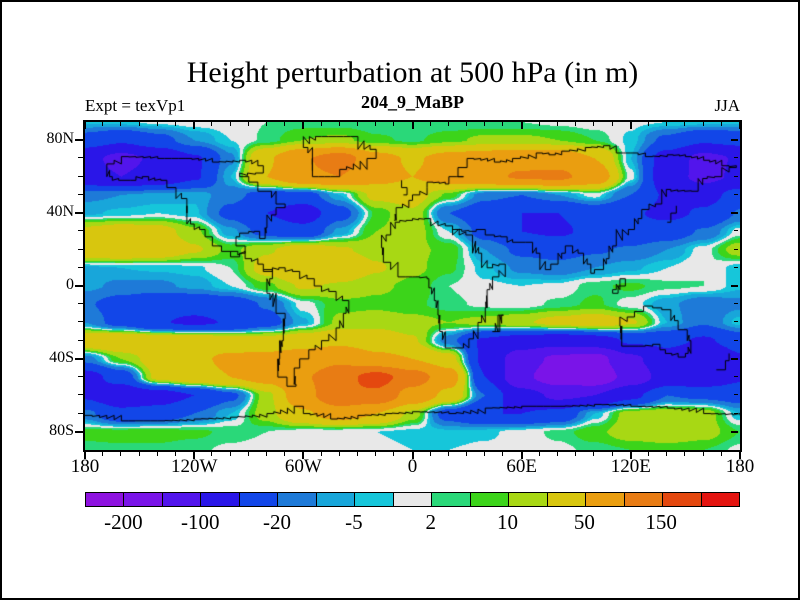  I want to click on plot-subtitle: 204_9_MaBP, so click(412, 102).